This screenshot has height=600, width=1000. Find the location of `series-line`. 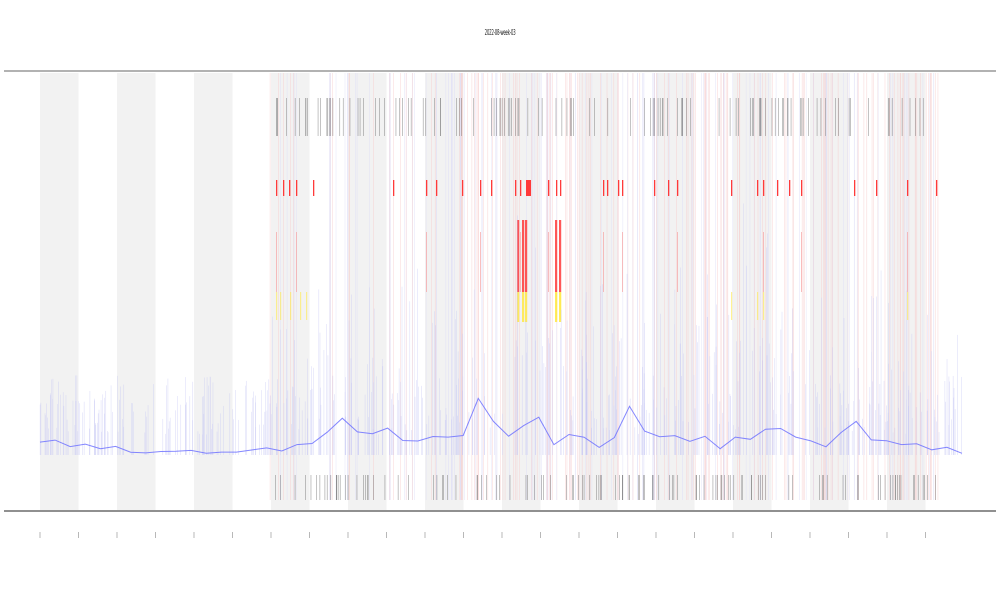

series-line is located at coordinates (501, 425).